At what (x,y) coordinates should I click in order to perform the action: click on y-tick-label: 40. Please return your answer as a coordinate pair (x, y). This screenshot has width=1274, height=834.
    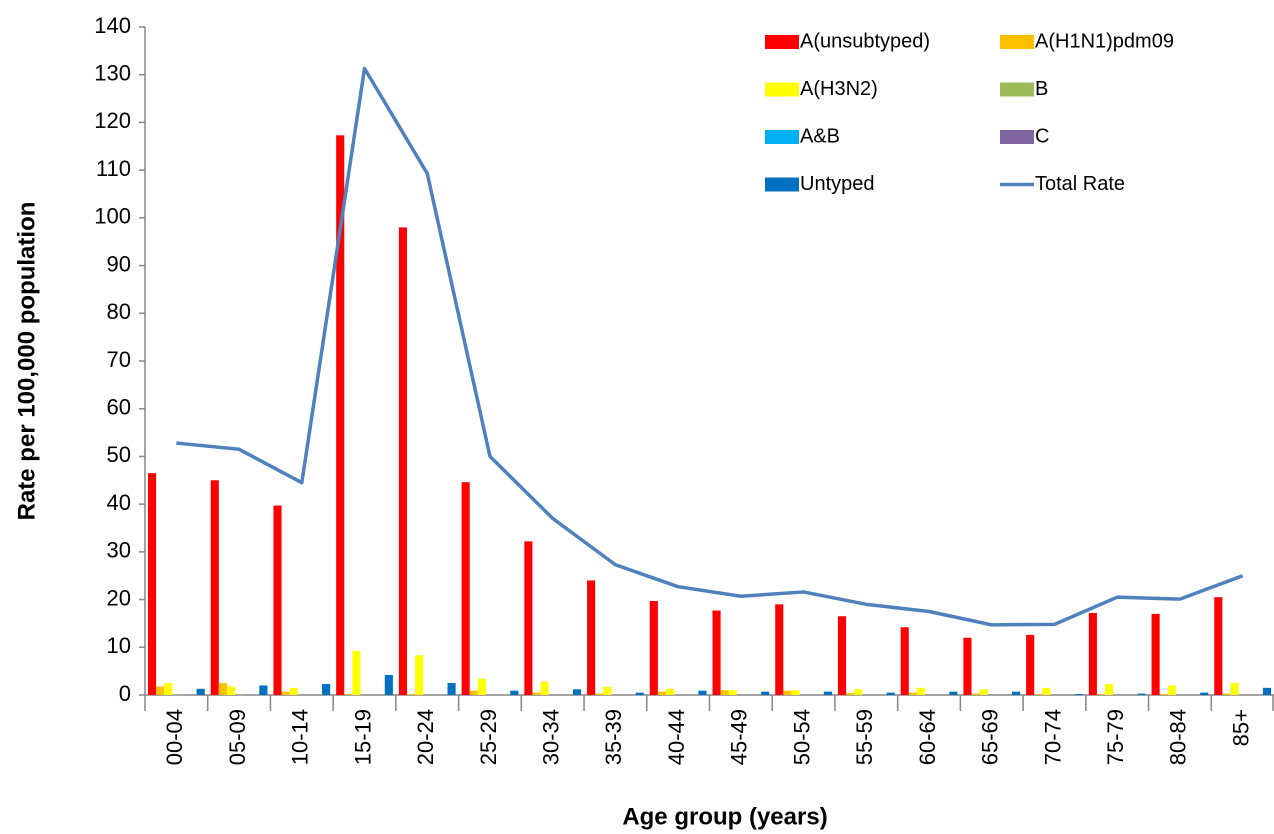
    Looking at the image, I should click on (119, 502).